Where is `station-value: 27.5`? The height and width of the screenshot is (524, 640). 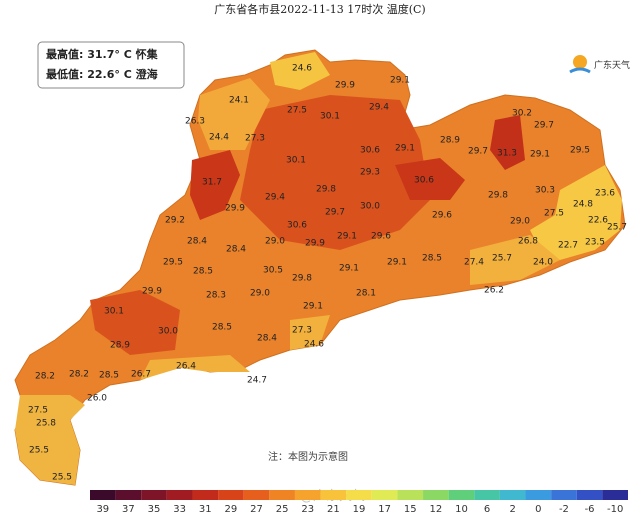 station-value: 27.5 is located at coordinates (297, 111).